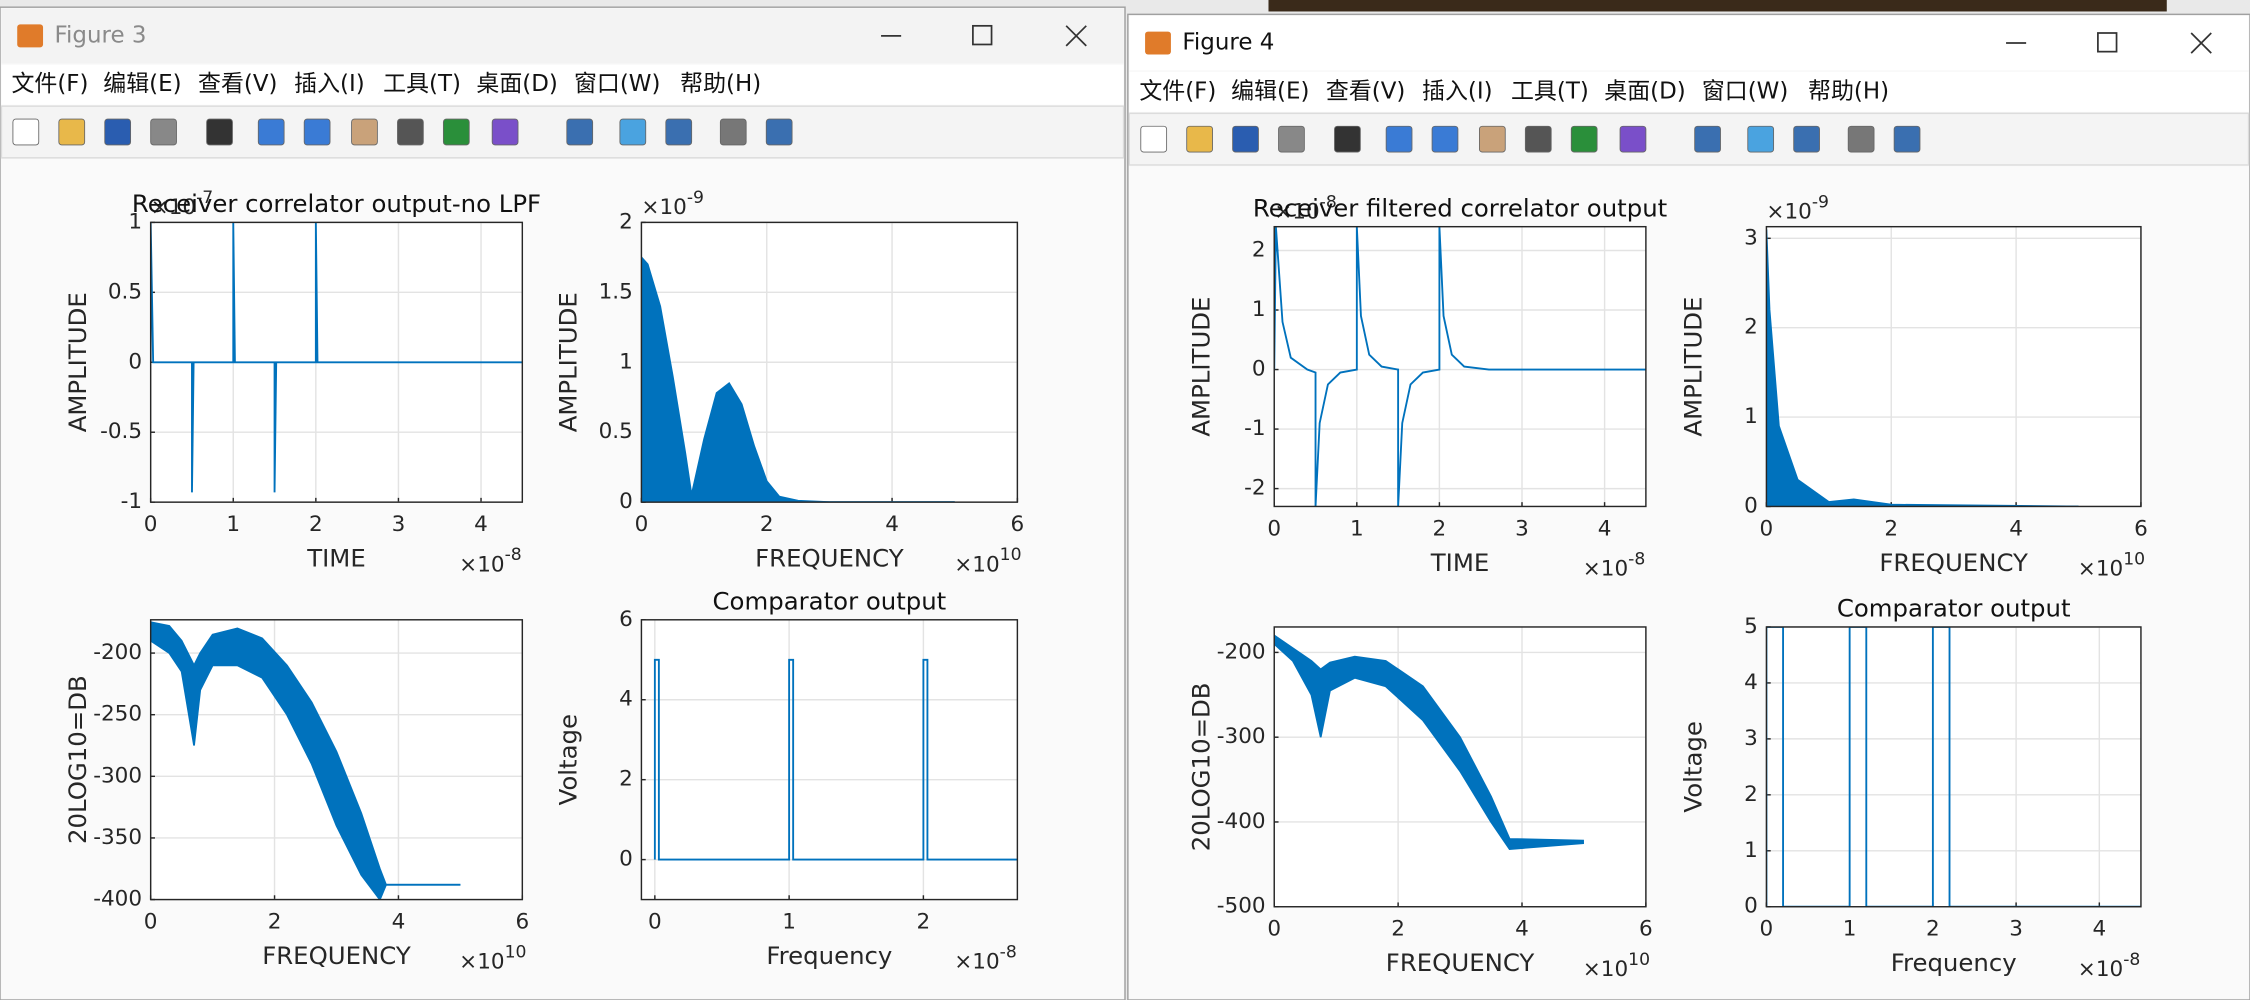 This screenshot has width=2250, height=1000. What do you see at coordinates (1751, 327) in the screenshot?
I see `y-tick-label: 2` at bounding box center [1751, 327].